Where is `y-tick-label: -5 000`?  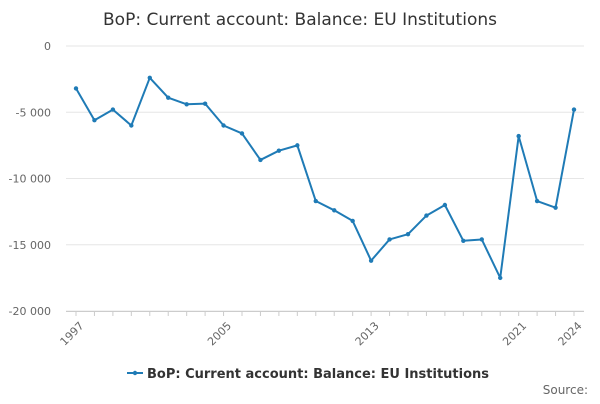 y-tick-label: -5 000 is located at coordinates (33, 112).